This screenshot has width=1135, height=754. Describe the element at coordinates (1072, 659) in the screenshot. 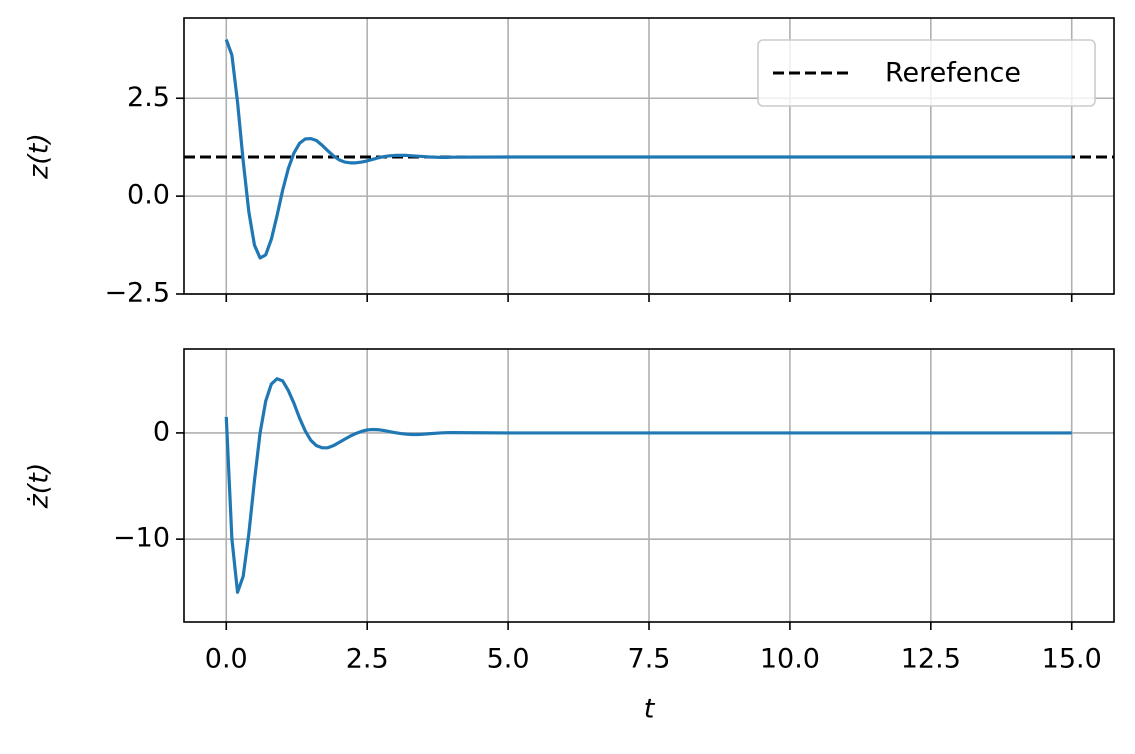

I see `x-tick-label: 15.0` at that location.